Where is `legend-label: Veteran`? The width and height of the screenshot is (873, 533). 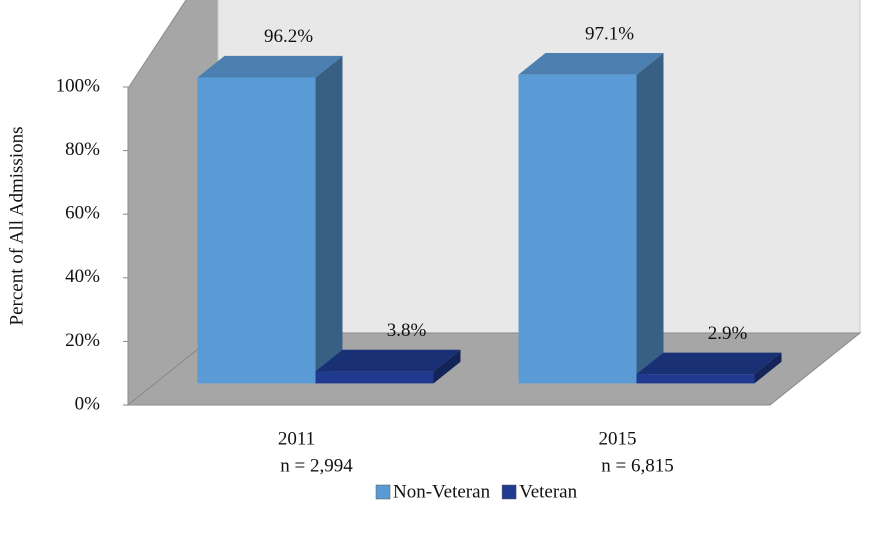 legend-label: Veteran is located at coordinates (548, 491).